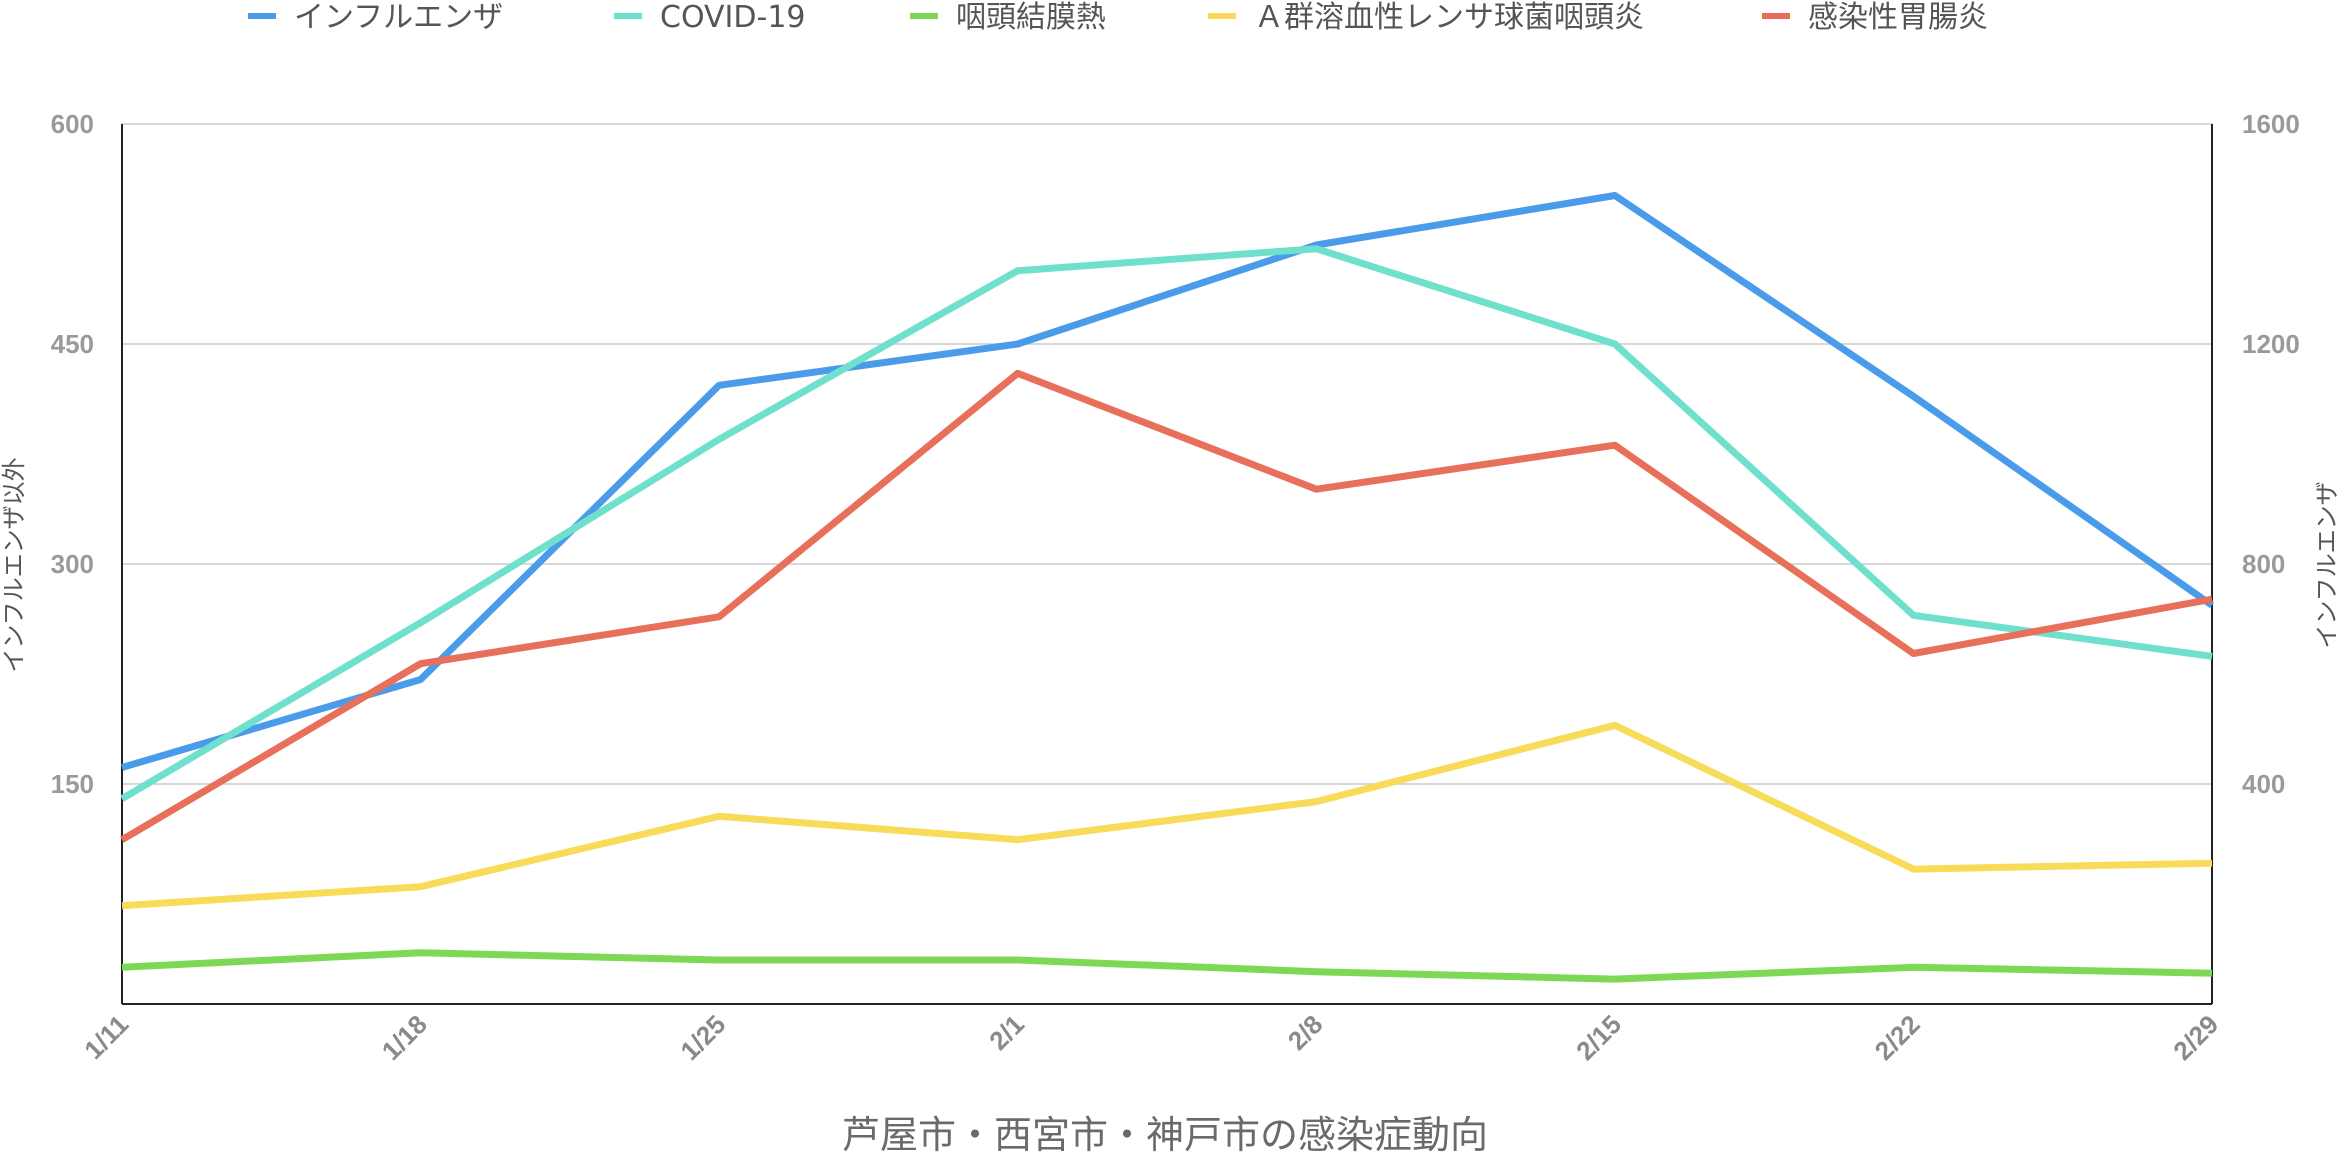 This screenshot has height=1166, width=2348. What do you see at coordinates (1305, 1032) in the screenshot?
I see `x-tick-label: 2/8` at bounding box center [1305, 1032].